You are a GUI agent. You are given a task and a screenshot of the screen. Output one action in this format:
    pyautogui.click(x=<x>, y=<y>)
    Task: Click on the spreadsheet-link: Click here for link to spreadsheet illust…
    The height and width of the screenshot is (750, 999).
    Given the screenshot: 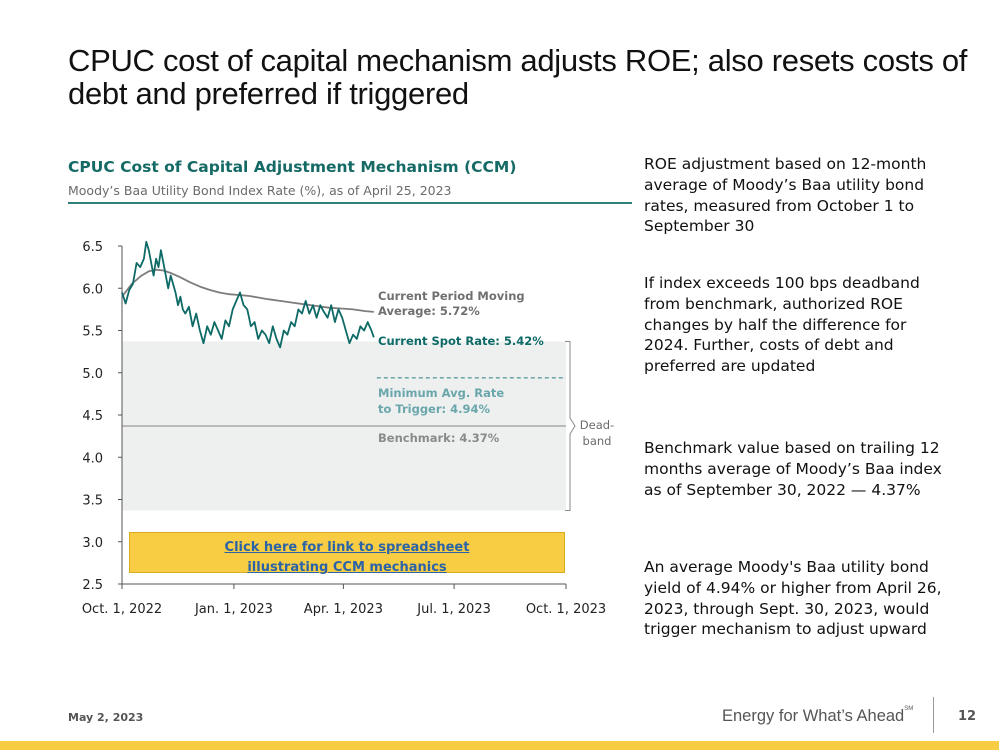 What is the action you would take?
    pyautogui.click(x=347, y=557)
    